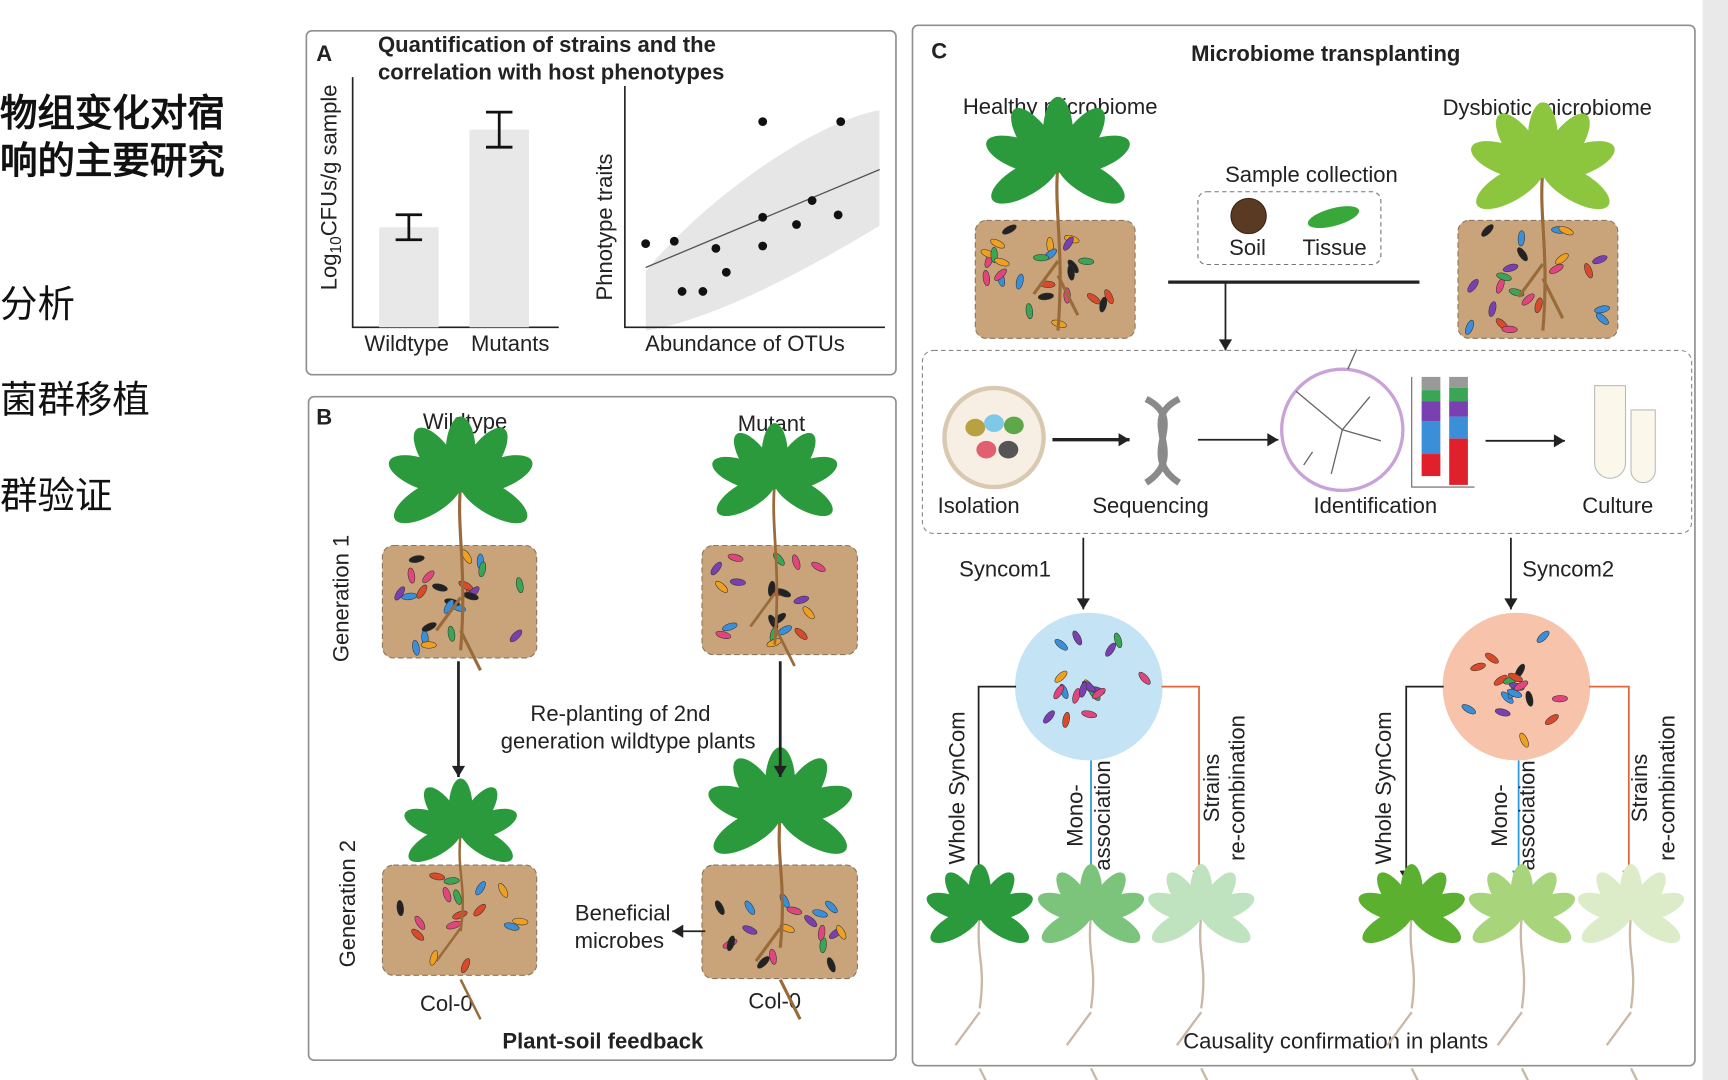  I want to click on step-label: Isolation, so click(979, 505).